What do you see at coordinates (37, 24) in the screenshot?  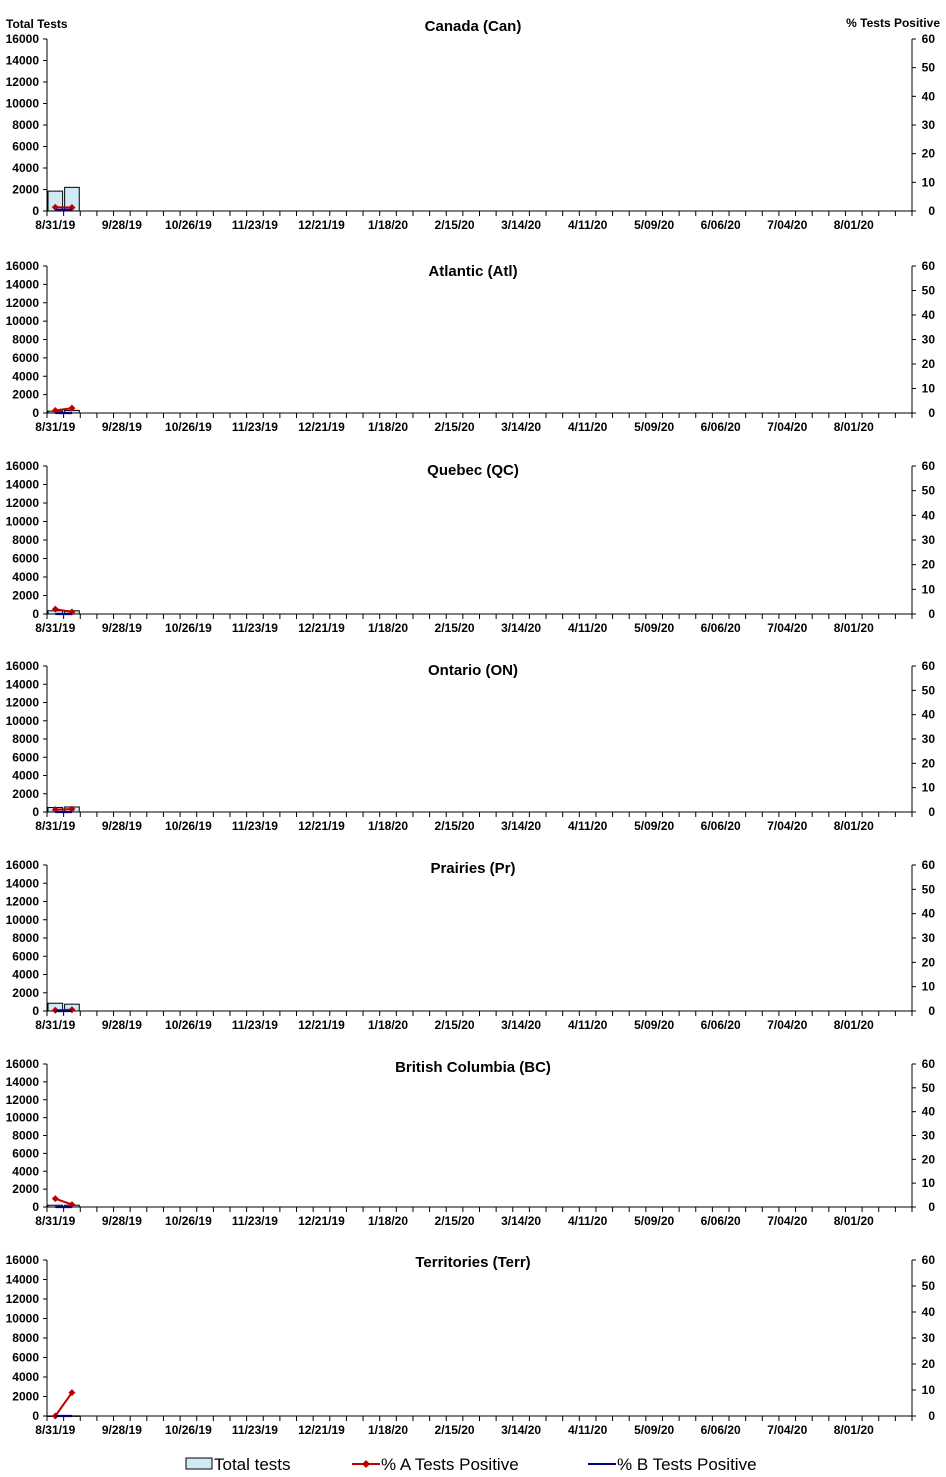 I see `left-axis-title: Total Tests` at bounding box center [37, 24].